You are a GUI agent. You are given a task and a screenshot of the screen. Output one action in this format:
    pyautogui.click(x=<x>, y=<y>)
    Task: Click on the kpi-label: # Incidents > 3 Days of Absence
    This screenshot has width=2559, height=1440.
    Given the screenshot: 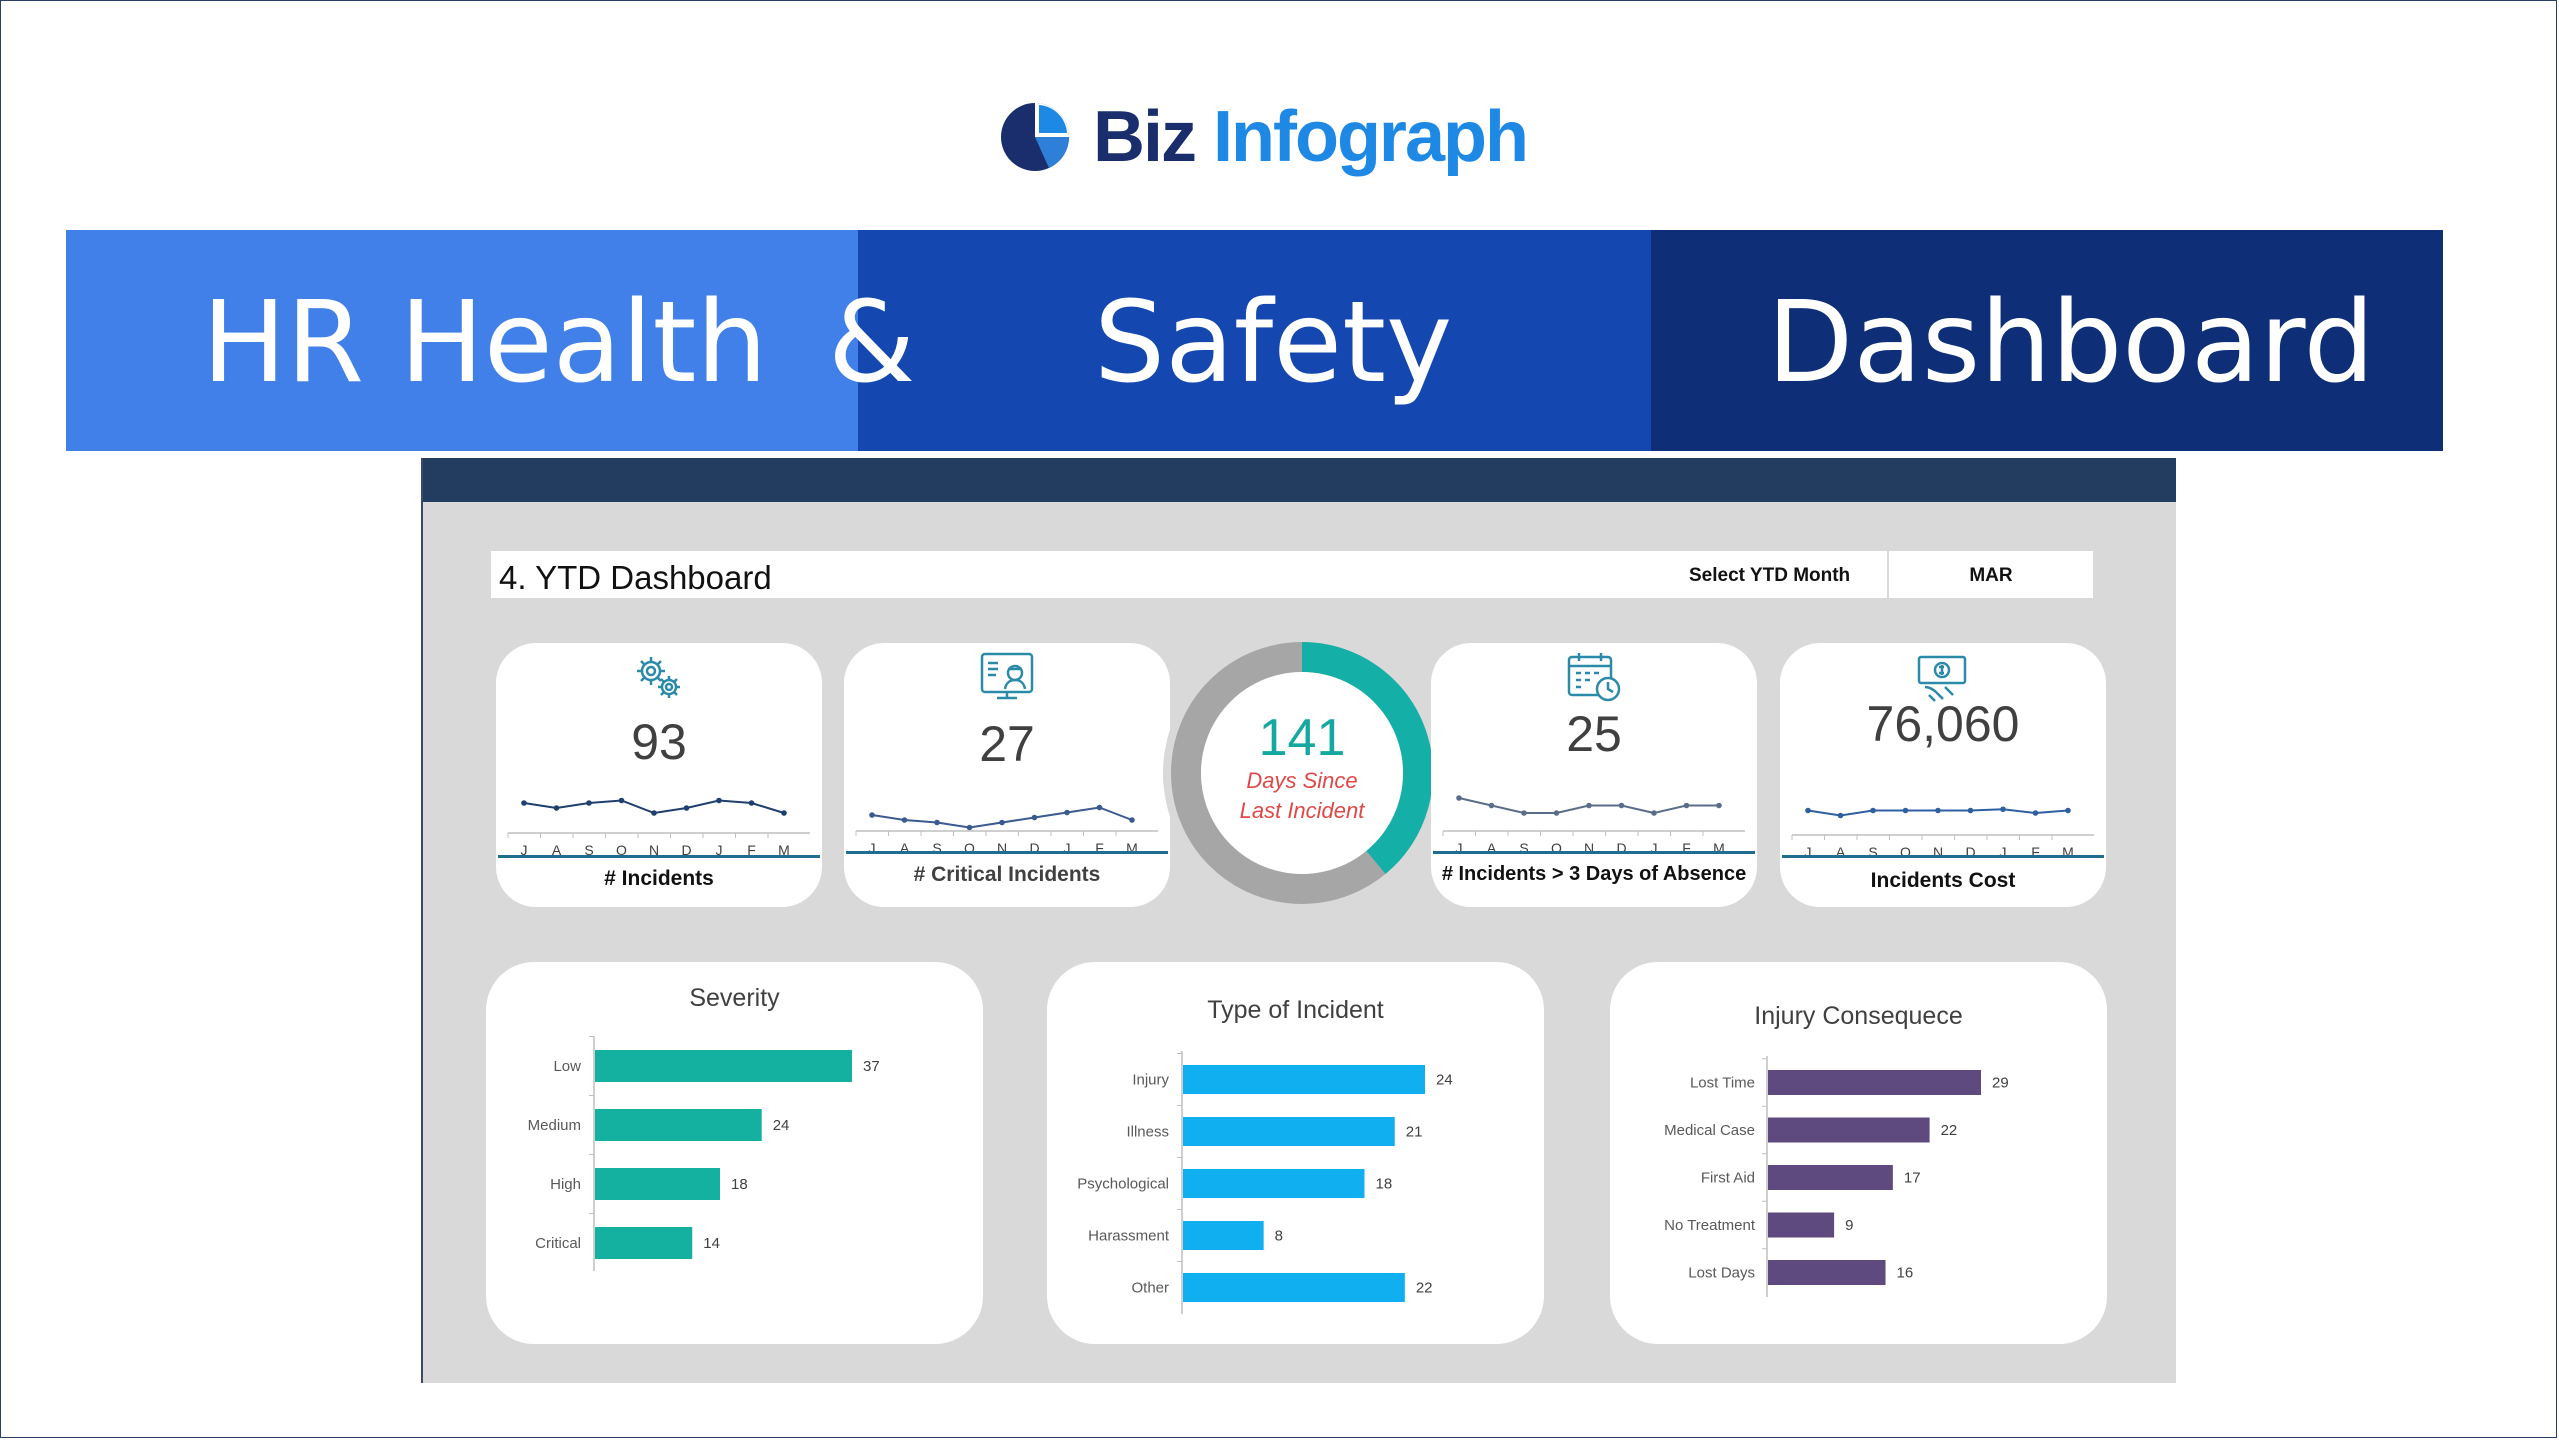 What is the action you would take?
    pyautogui.click(x=1594, y=874)
    